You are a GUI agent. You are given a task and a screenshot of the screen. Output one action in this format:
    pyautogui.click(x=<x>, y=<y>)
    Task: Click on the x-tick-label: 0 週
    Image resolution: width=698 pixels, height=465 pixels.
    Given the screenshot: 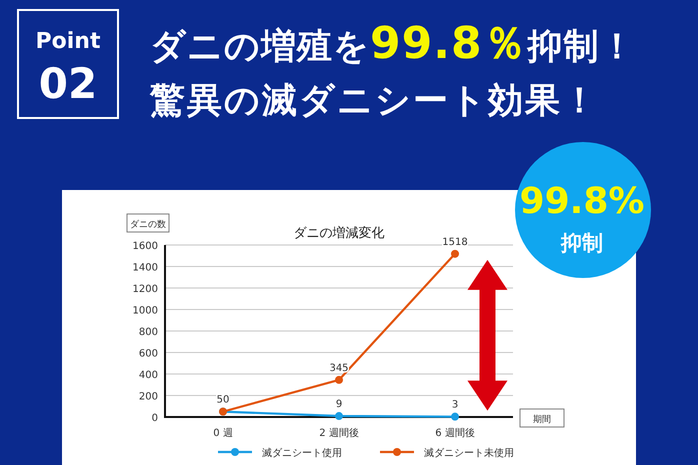 What is the action you would take?
    pyautogui.click(x=223, y=433)
    